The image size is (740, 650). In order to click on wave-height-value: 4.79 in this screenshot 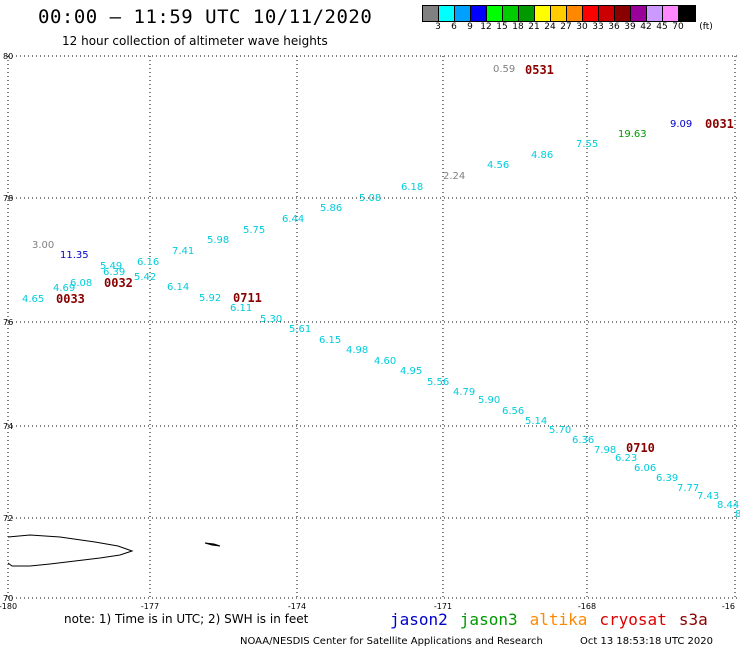, I will do `click(464, 392)`.